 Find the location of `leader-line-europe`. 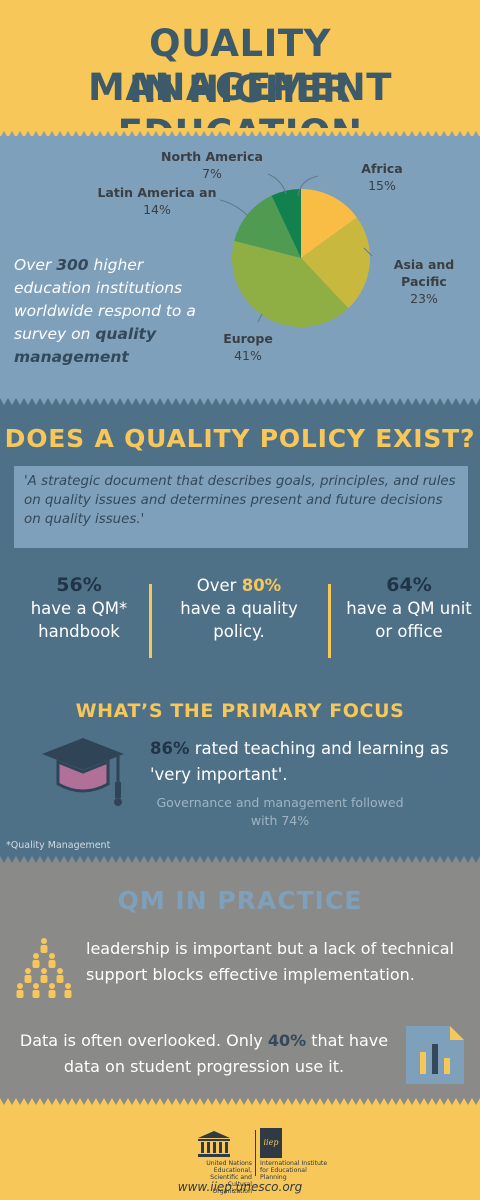

leader-line-europe is located at coordinates (260, 318).